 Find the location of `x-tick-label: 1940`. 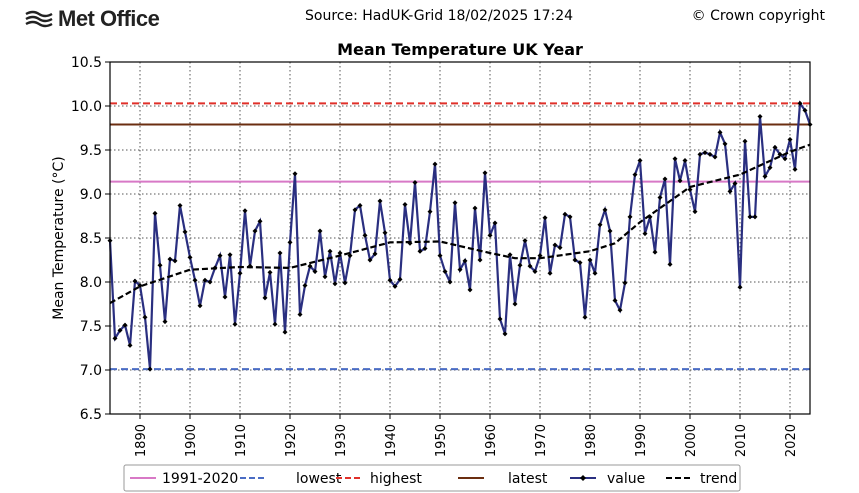

x-tick-label: 1940 is located at coordinates (391, 440).